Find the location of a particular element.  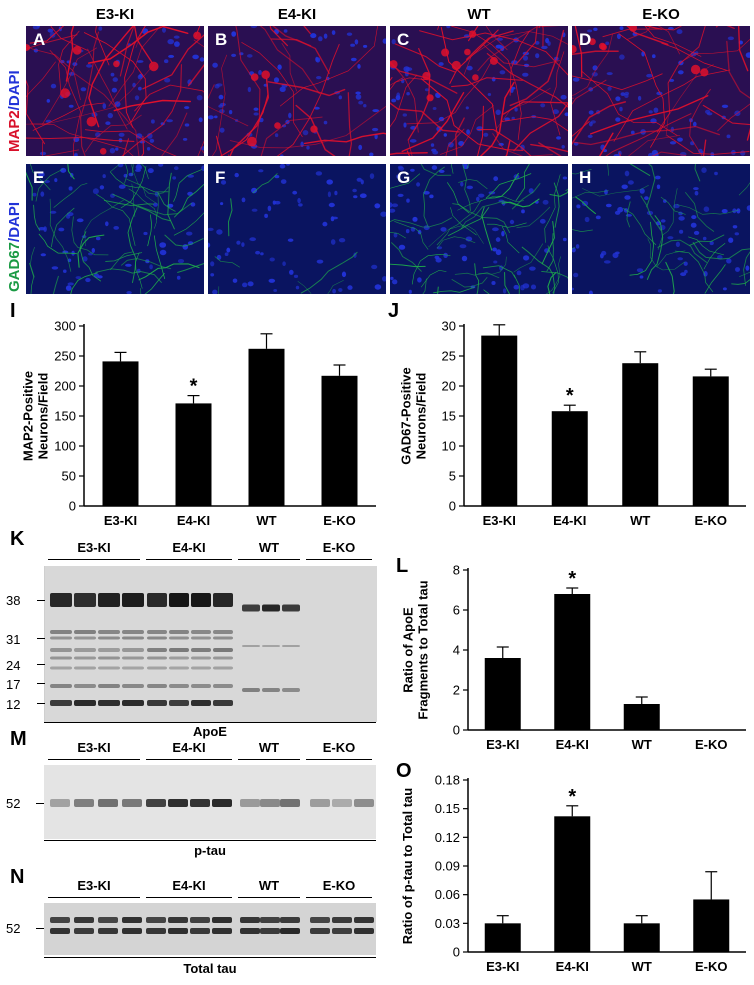

y-tick-label: 25 is located at coordinates (449, 356).